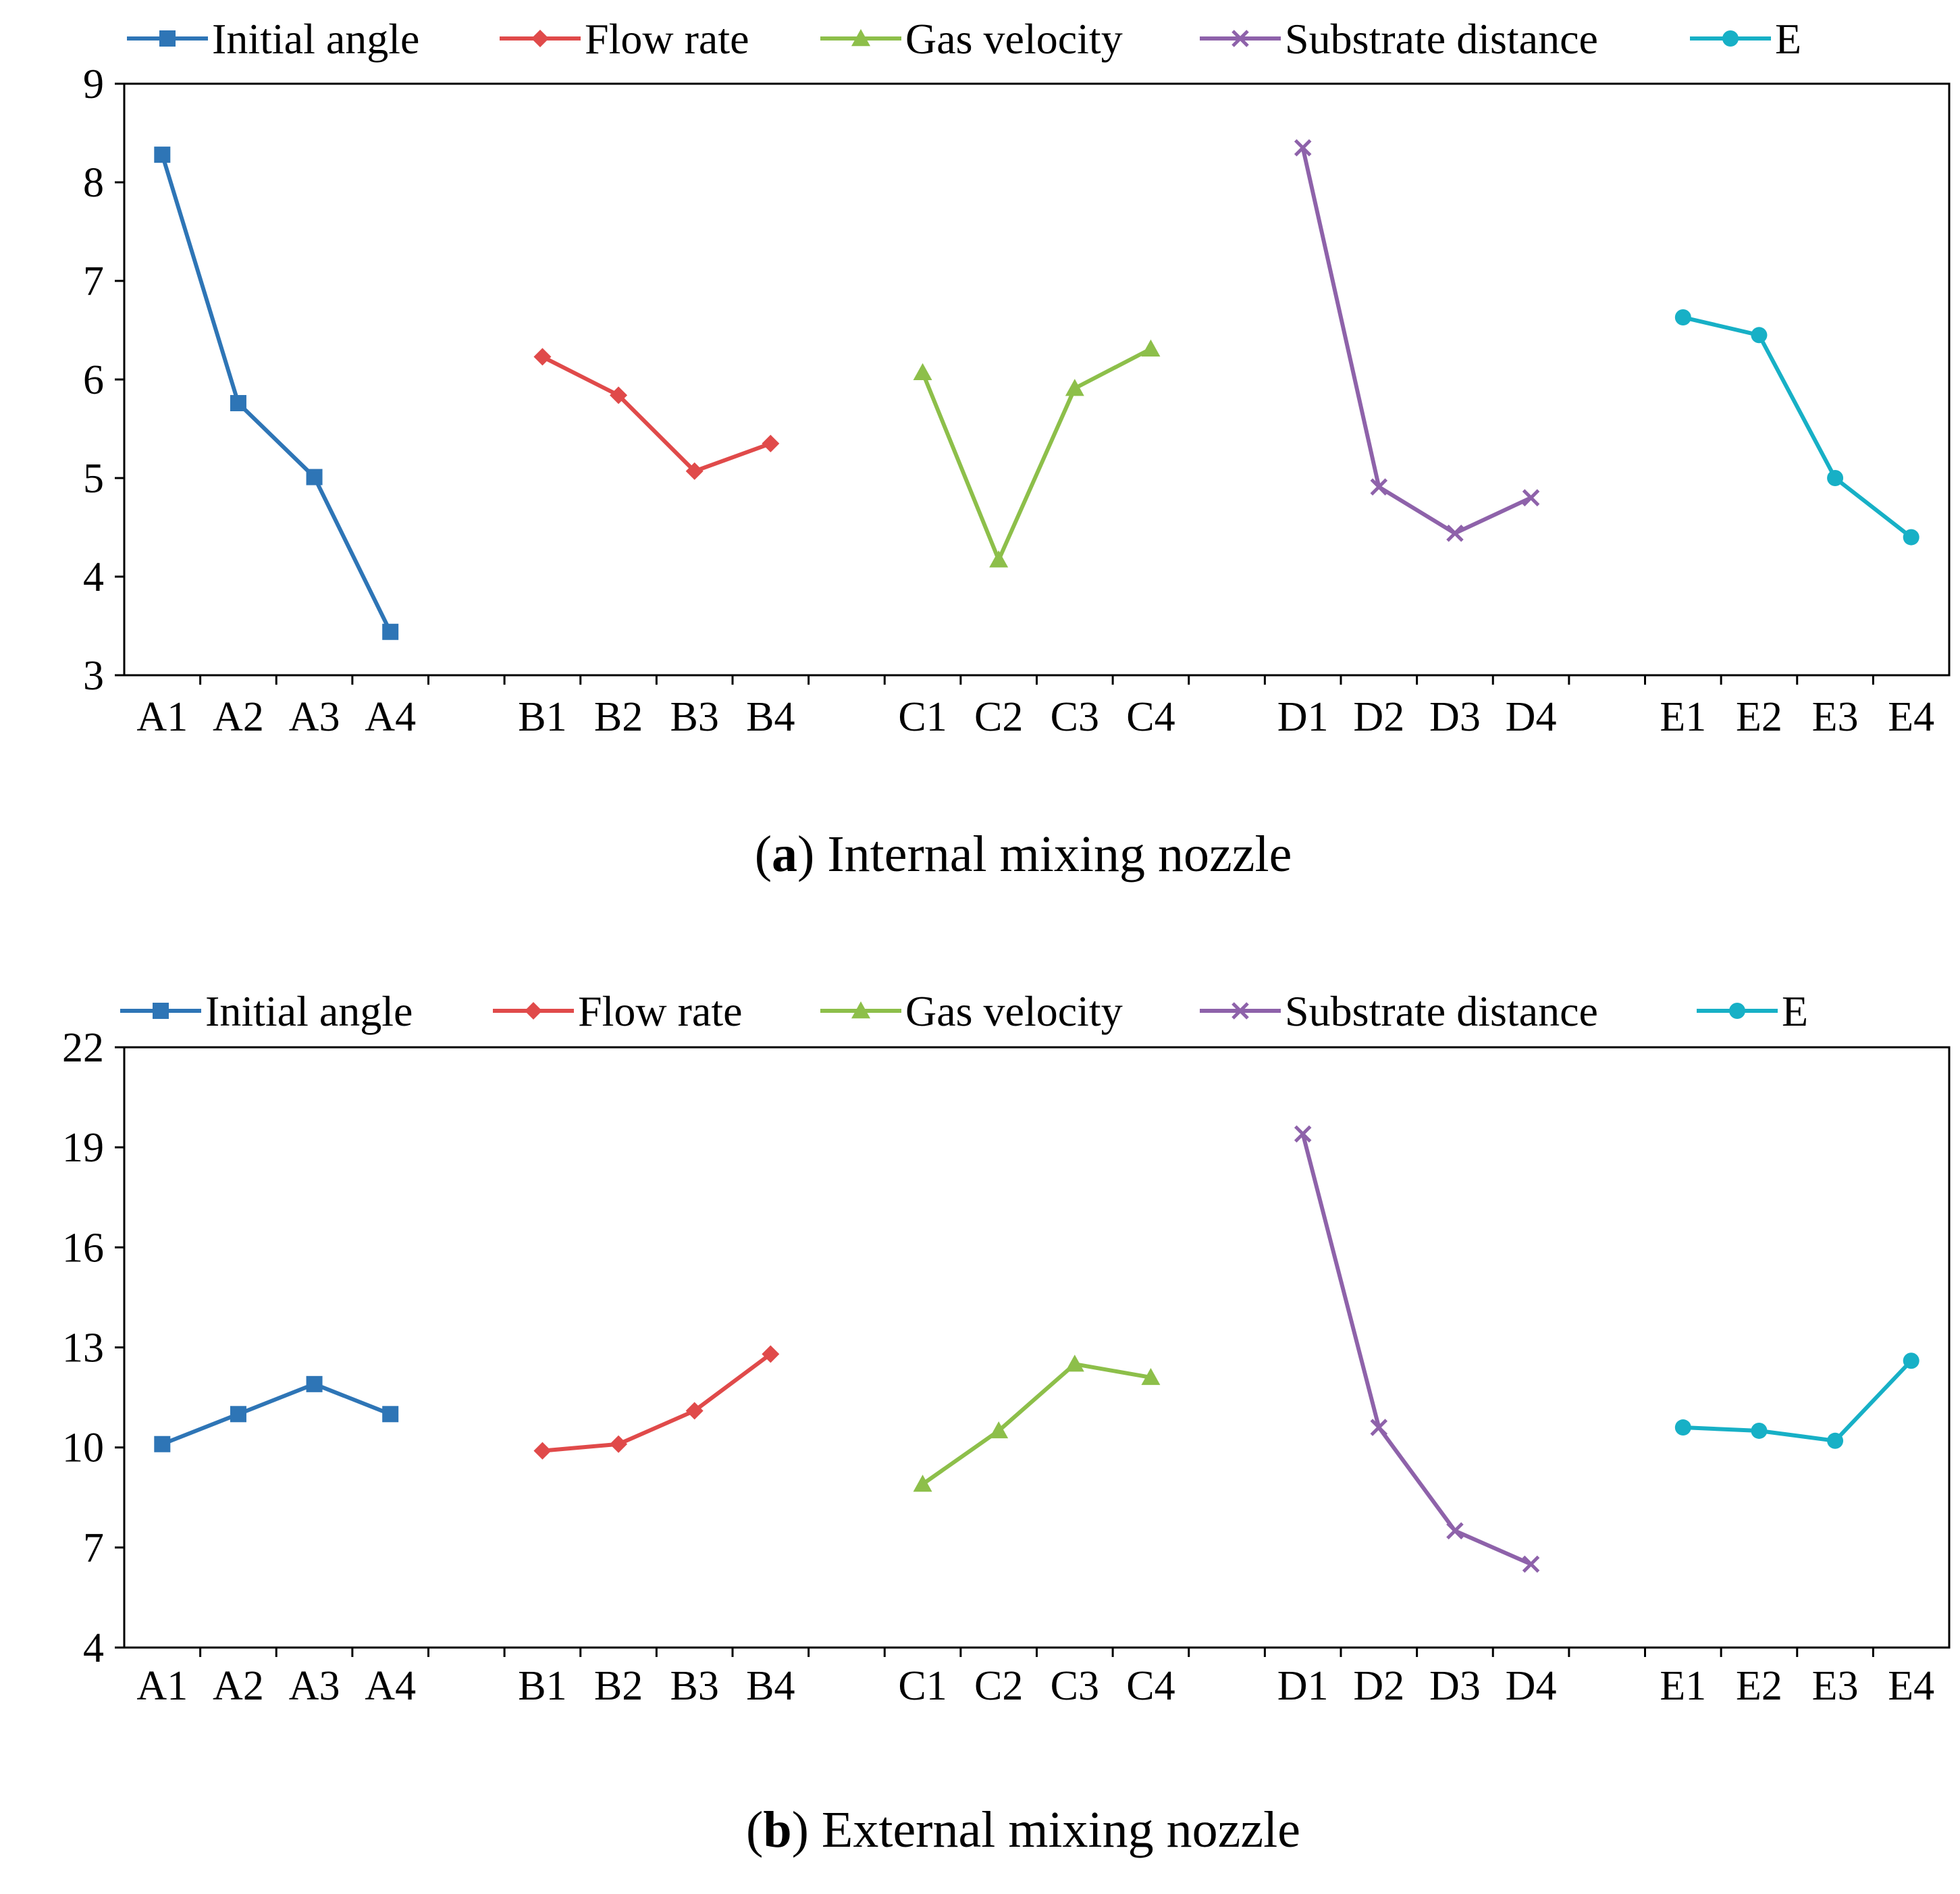 The width and height of the screenshot is (1960, 1894). What do you see at coordinates (1379, 1427) in the screenshot?
I see `data-point-d2` at bounding box center [1379, 1427].